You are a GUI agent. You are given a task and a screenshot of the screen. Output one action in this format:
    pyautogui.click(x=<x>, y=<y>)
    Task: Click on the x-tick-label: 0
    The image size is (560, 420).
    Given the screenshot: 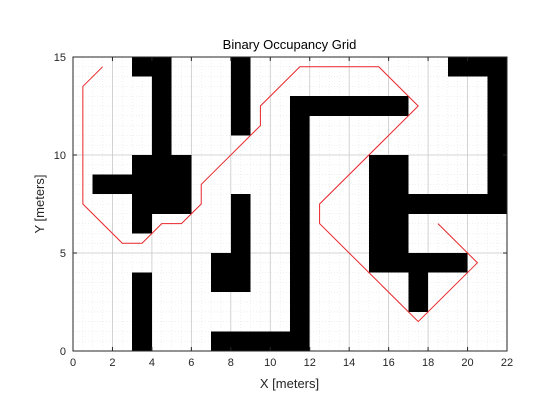 What is the action you would take?
    pyautogui.click(x=73, y=363)
    